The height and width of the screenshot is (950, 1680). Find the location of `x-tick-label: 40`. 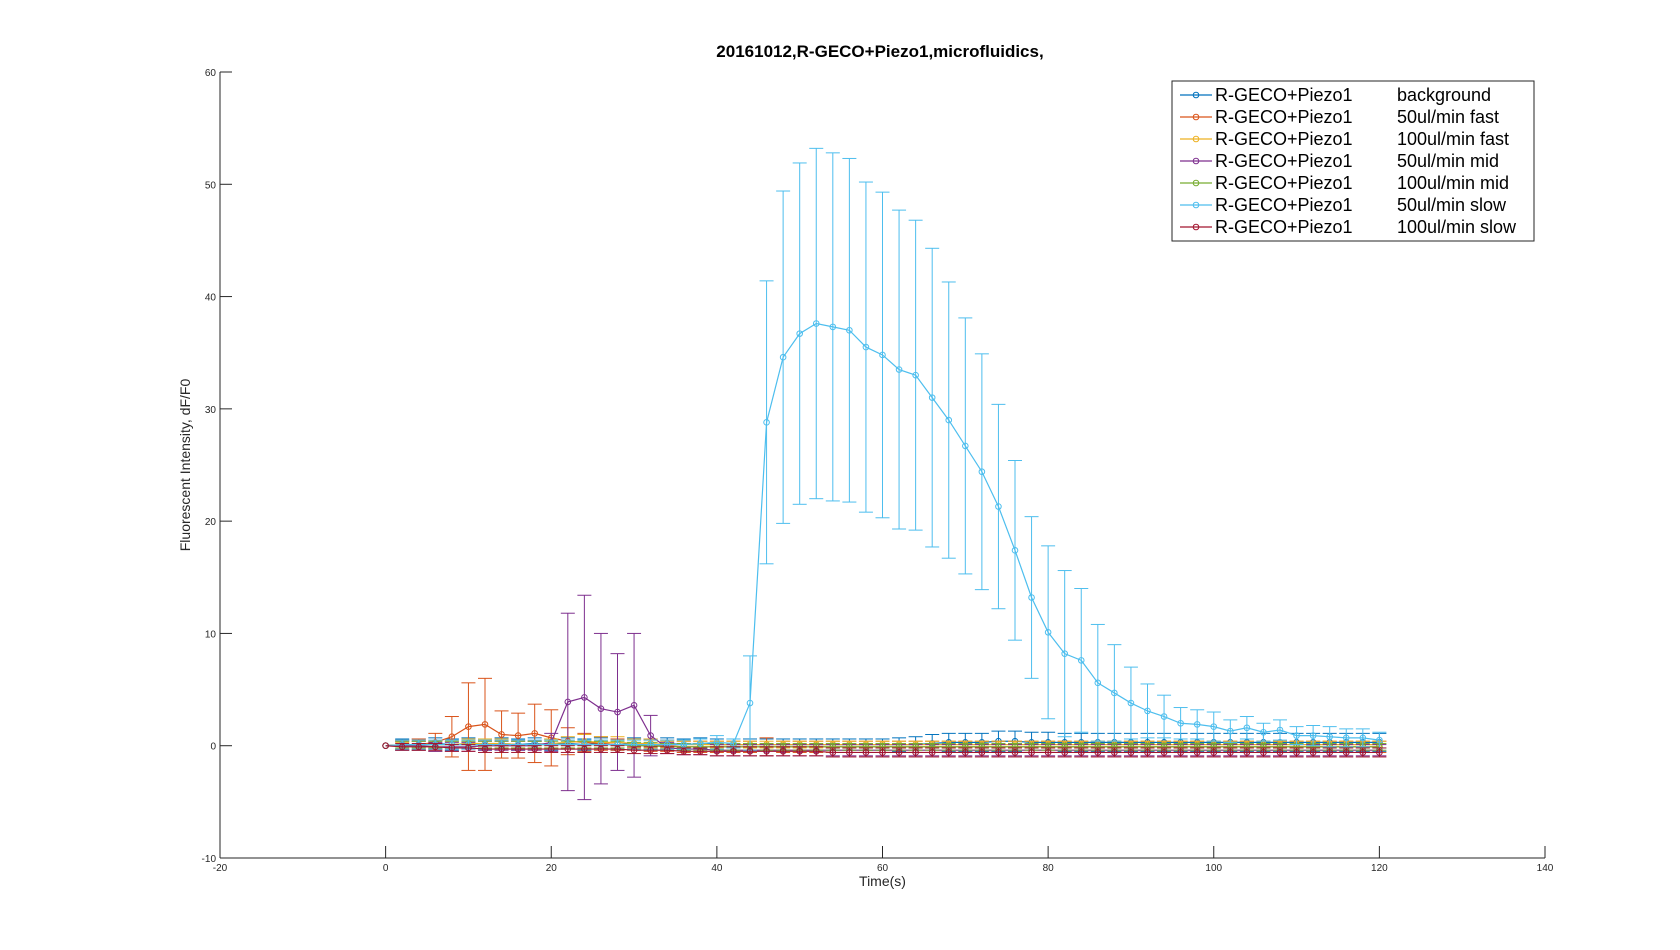

x-tick-label: 40 is located at coordinates (717, 868).